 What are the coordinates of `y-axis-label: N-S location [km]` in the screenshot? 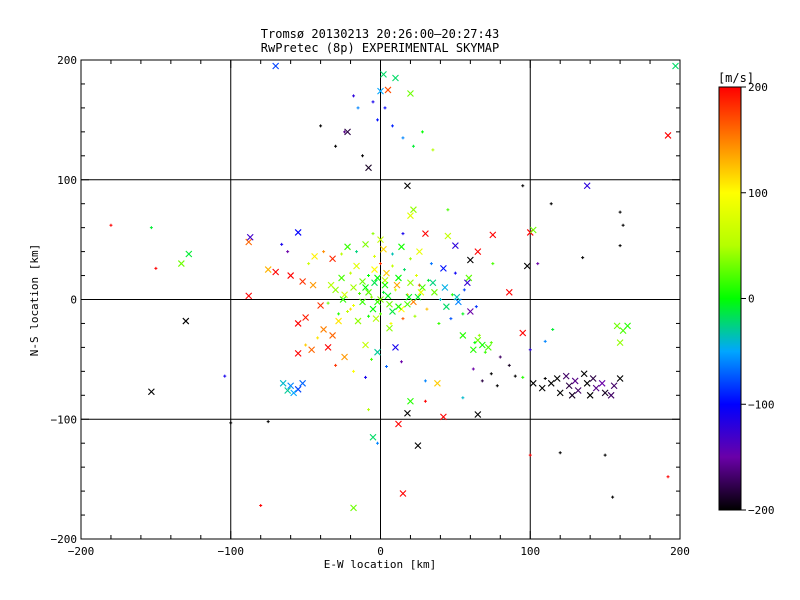 It's located at (34, 300).